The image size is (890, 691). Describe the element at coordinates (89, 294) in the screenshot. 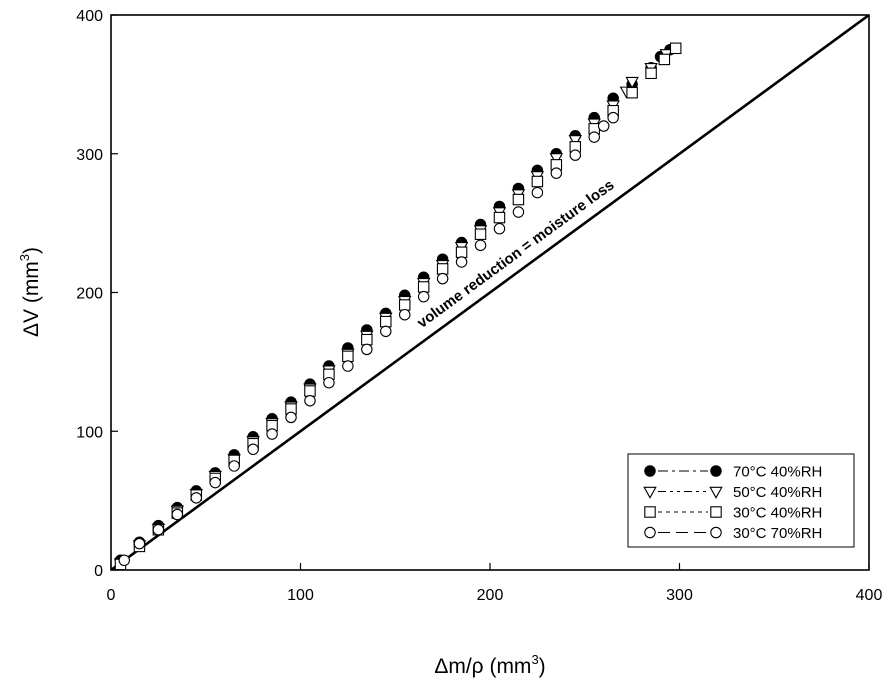

I see `y-tick-label: 200` at that location.